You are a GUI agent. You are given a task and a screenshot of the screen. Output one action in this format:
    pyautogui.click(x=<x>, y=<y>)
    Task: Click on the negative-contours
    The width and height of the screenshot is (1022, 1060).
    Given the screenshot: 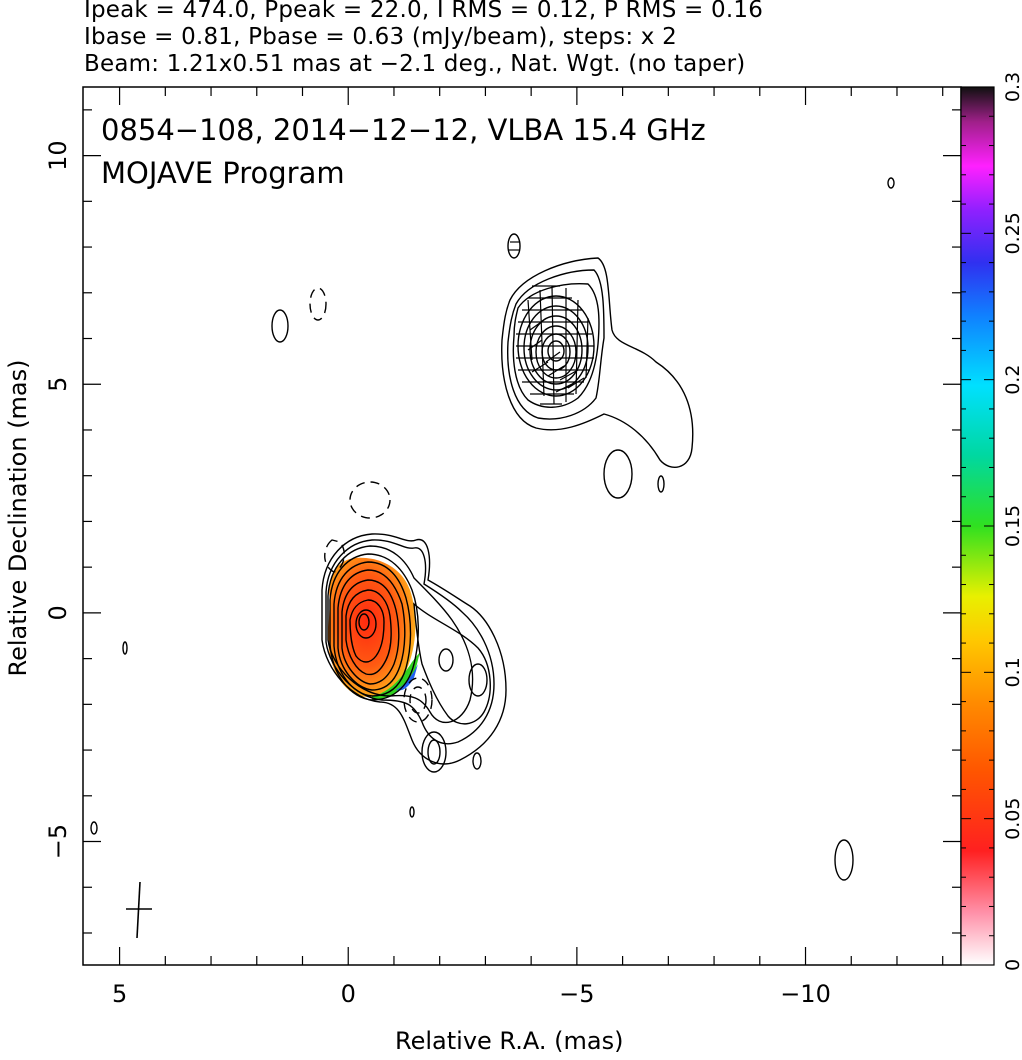 What is the action you would take?
    pyautogui.click(x=371, y=505)
    